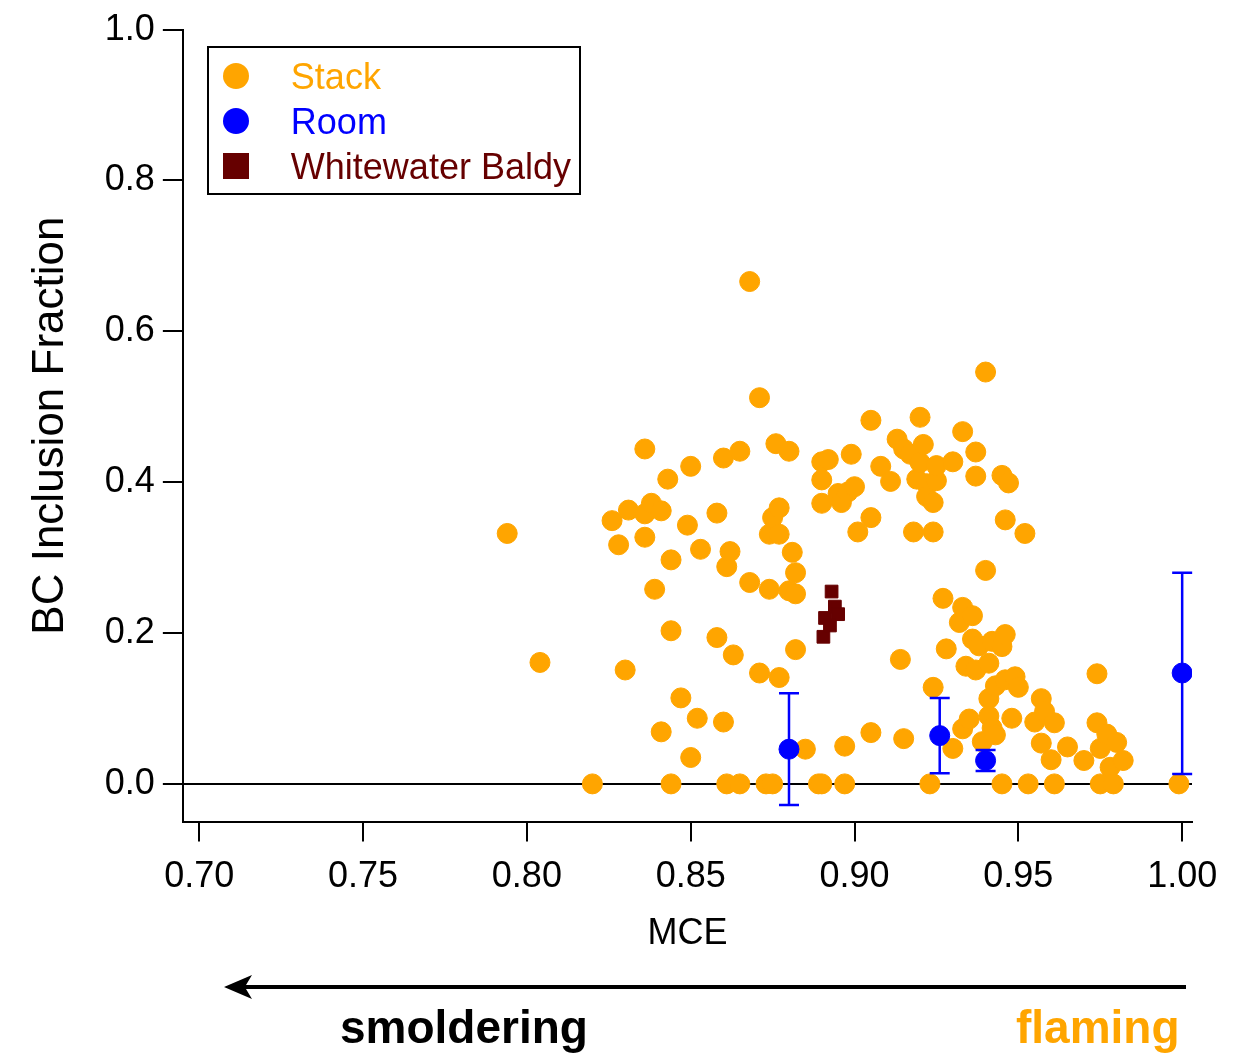 This screenshot has height=1059, width=1238. Describe the element at coordinates (129, 329) in the screenshot. I see `y-tick-label: 0.6` at that location.